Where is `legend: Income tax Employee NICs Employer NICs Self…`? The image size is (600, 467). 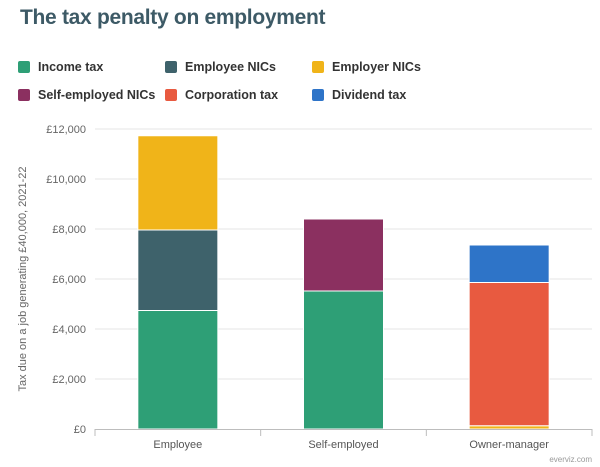
legend: Income tax Employee NICs Employer NICs Self… is located at coordinates (308, 83).